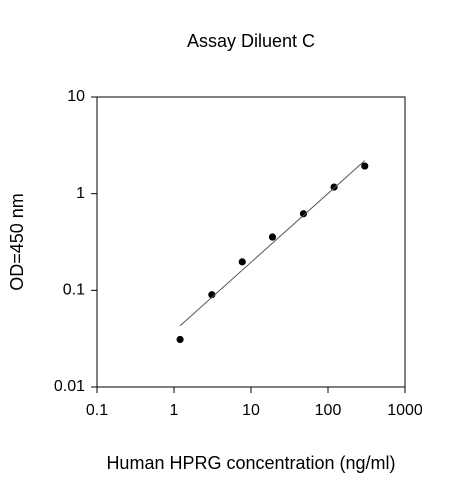  Describe the element at coordinates (251, 410) in the screenshot. I see `x-tick-label: 10` at that location.